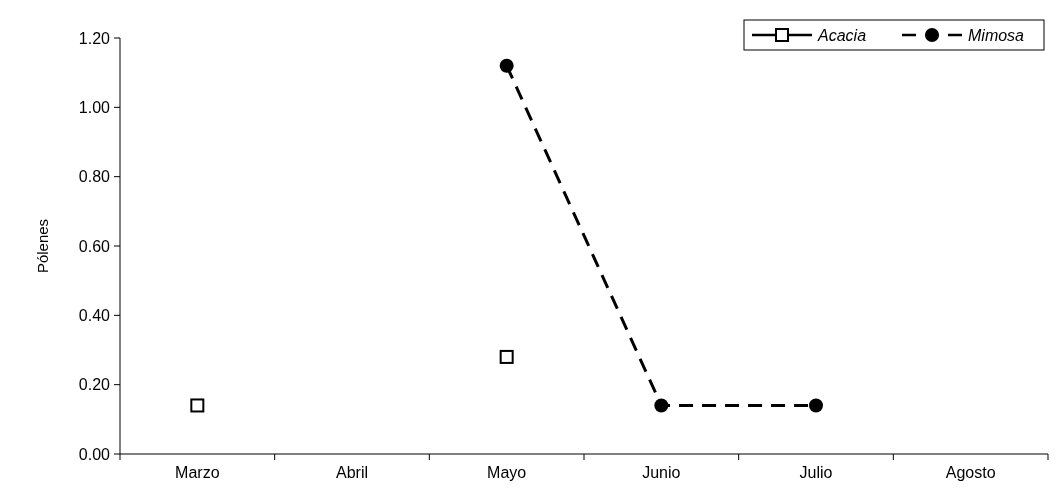 This screenshot has width=1062, height=497. Describe the element at coordinates (996, 35) in the screenshot. I see `legend-label: Mimosa` at that location.